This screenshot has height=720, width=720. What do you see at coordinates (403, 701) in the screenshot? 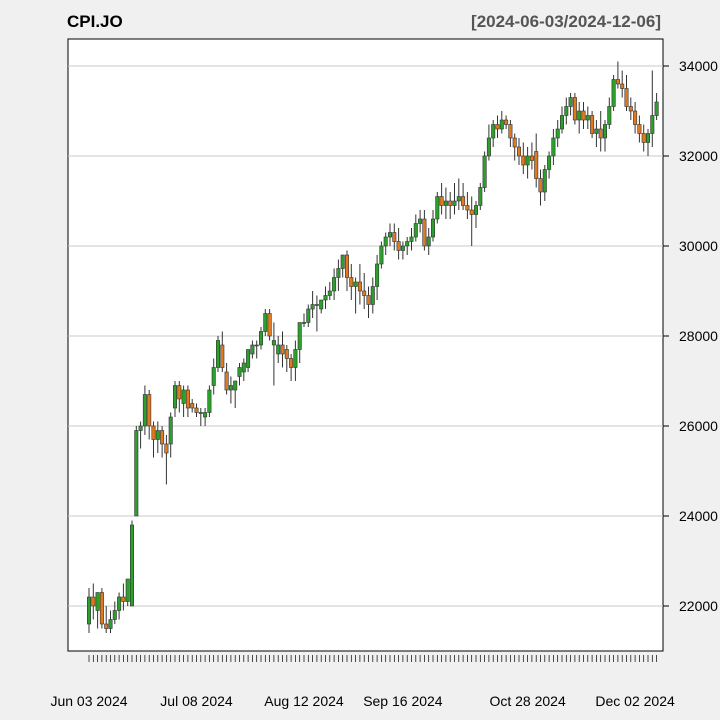
I see `x-tick-label: Sep 16 2024` at bounding box center [403, 701].